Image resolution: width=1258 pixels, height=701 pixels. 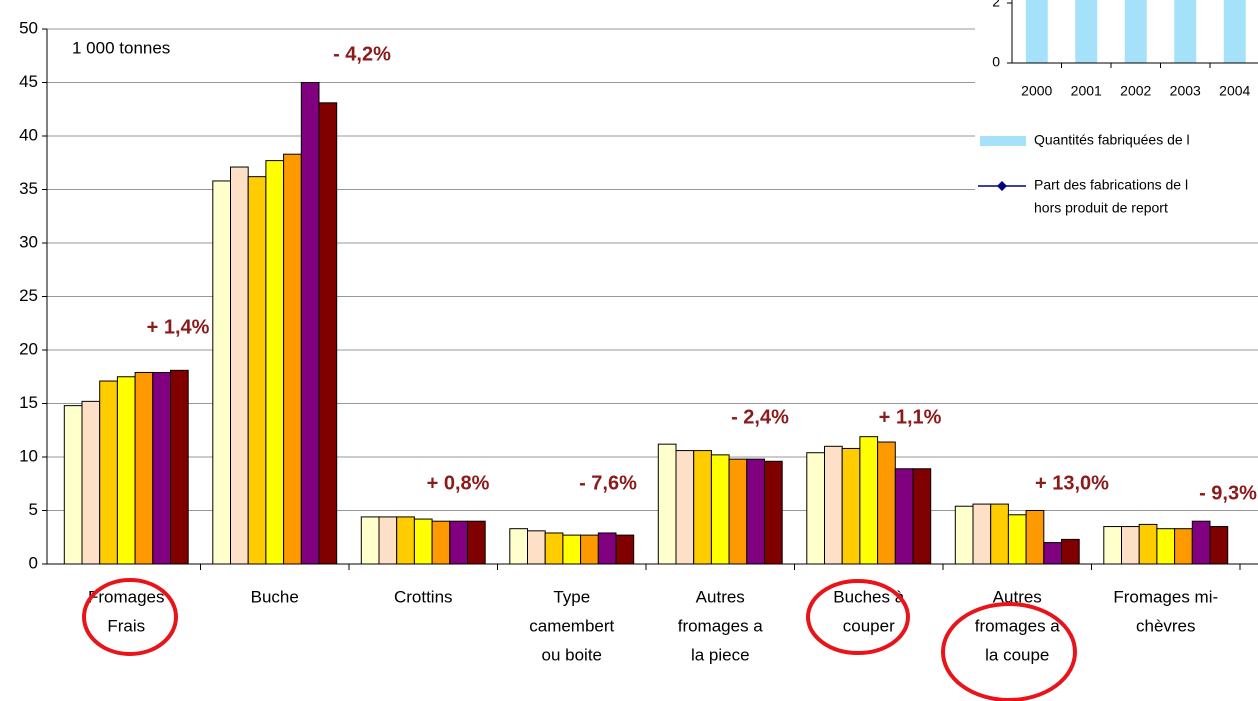 I want to click on x-tick-label: couper, so click(x=869, y=625).